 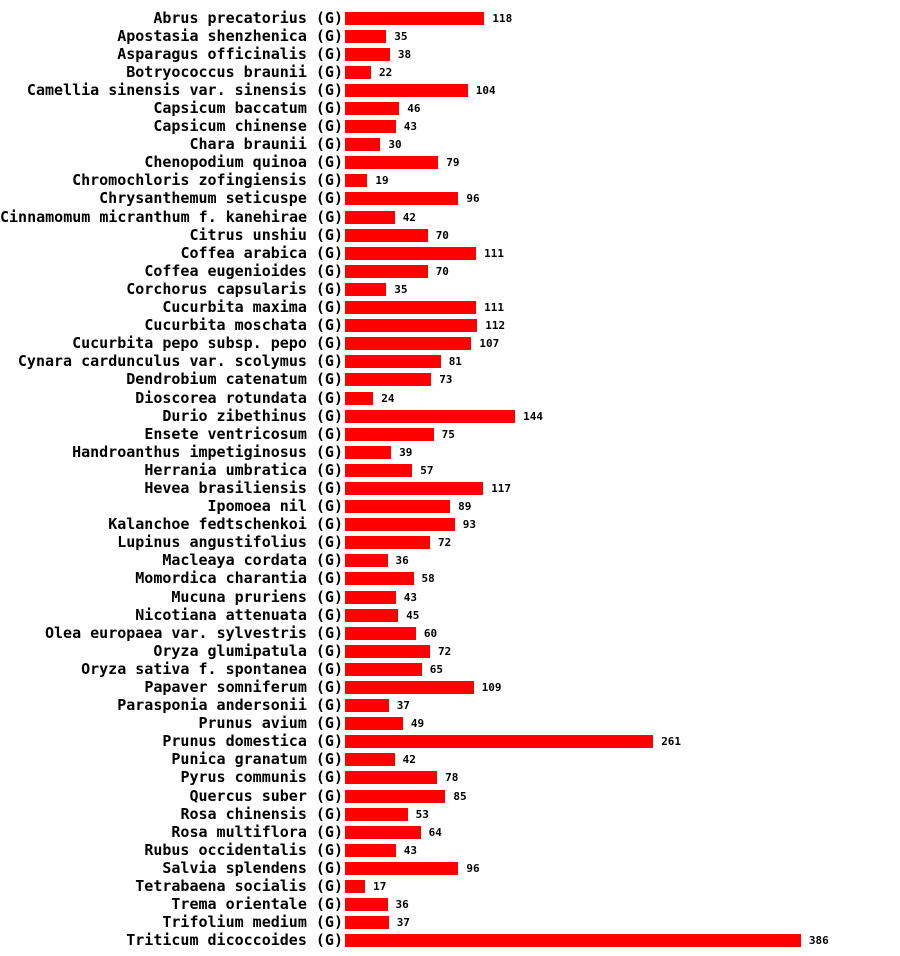 What do you see at coordinates (252, 415) in the screenshot?
I see `category-label: Durio zibethinus (G)` at bounding box center [252, 415].